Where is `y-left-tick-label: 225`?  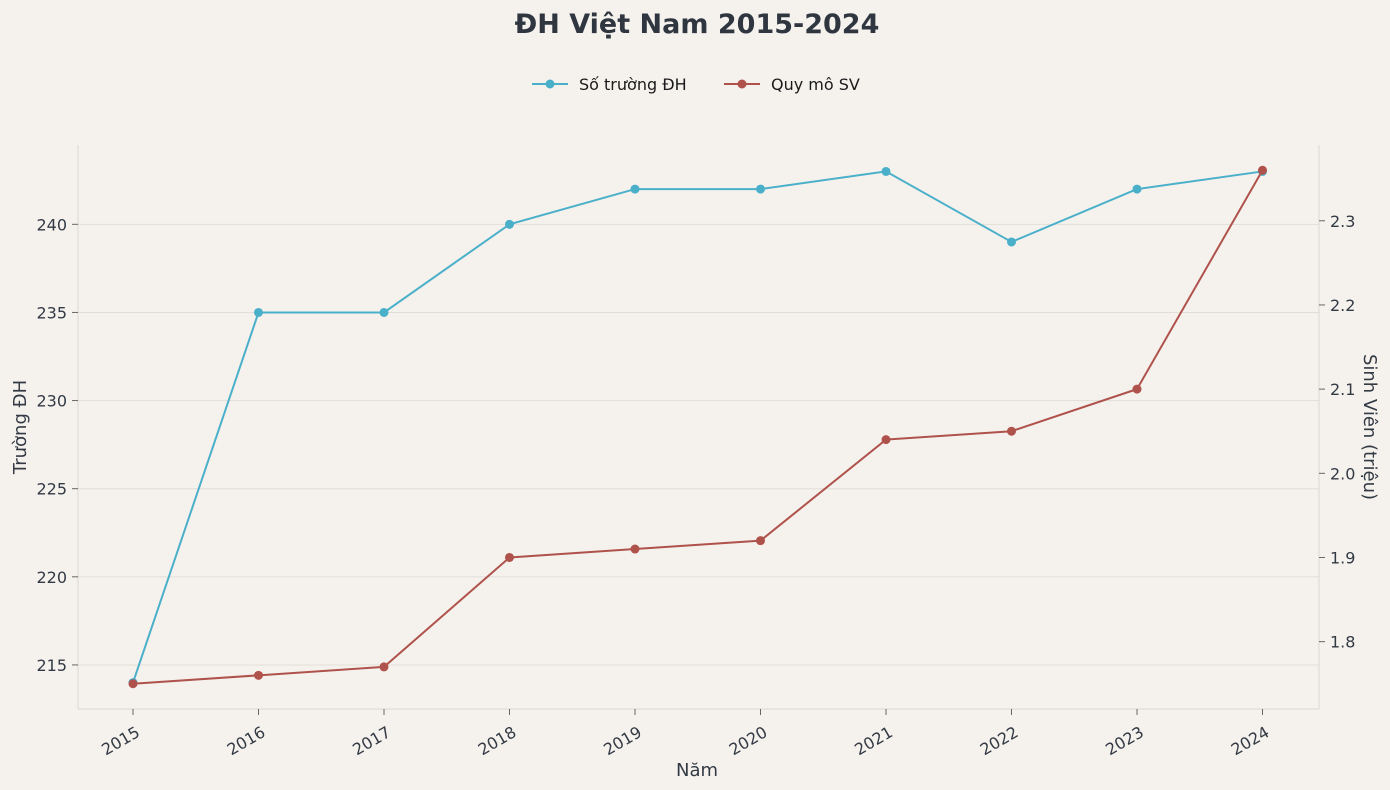 y-left-tick-label: 225 is located at coordinates (51, 489).